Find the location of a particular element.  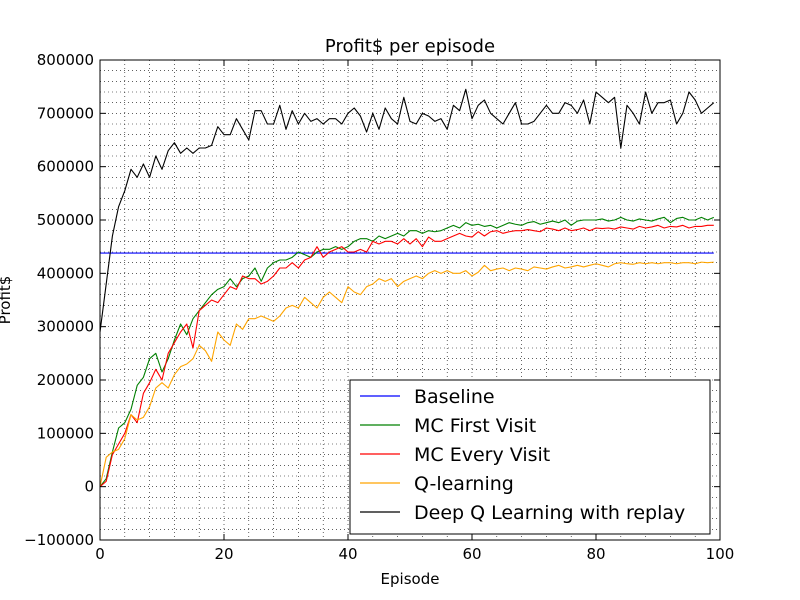

y-tick-label: 500000 is located at coordinates (65, 220).